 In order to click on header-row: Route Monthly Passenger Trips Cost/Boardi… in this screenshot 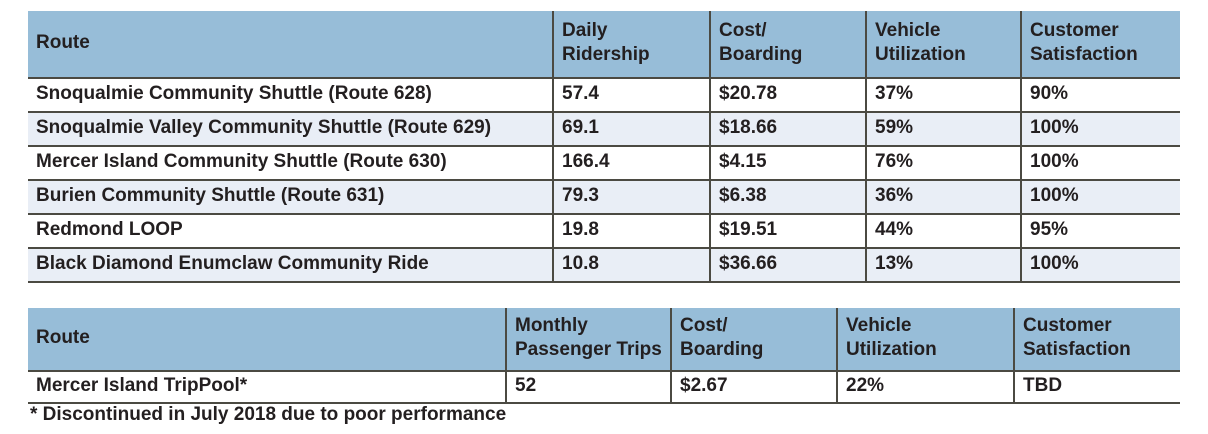, I will do `click(604, 340)`.